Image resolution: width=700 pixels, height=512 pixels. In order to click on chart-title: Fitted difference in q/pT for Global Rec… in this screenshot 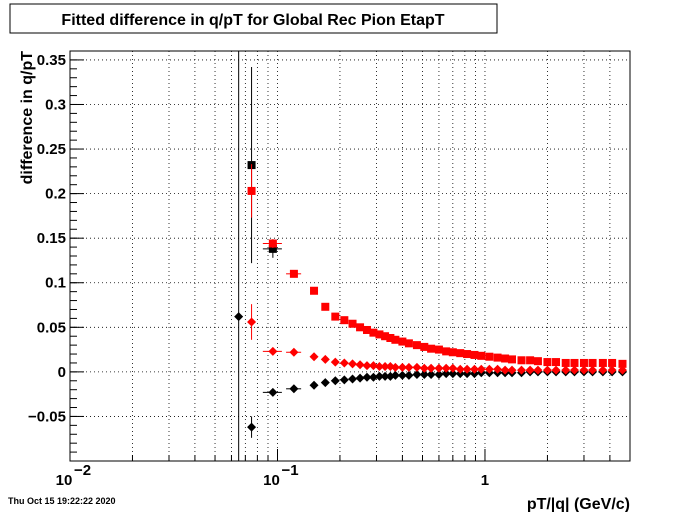, I will do `click(252, 20)`.